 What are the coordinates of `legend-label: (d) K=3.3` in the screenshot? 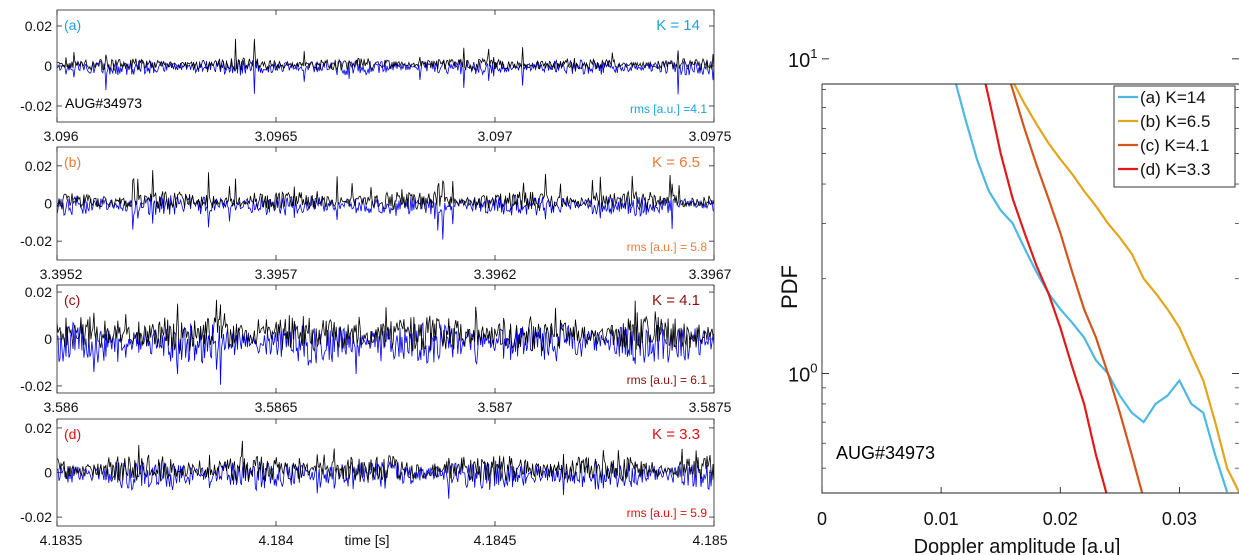 It's located at (1175, 169).